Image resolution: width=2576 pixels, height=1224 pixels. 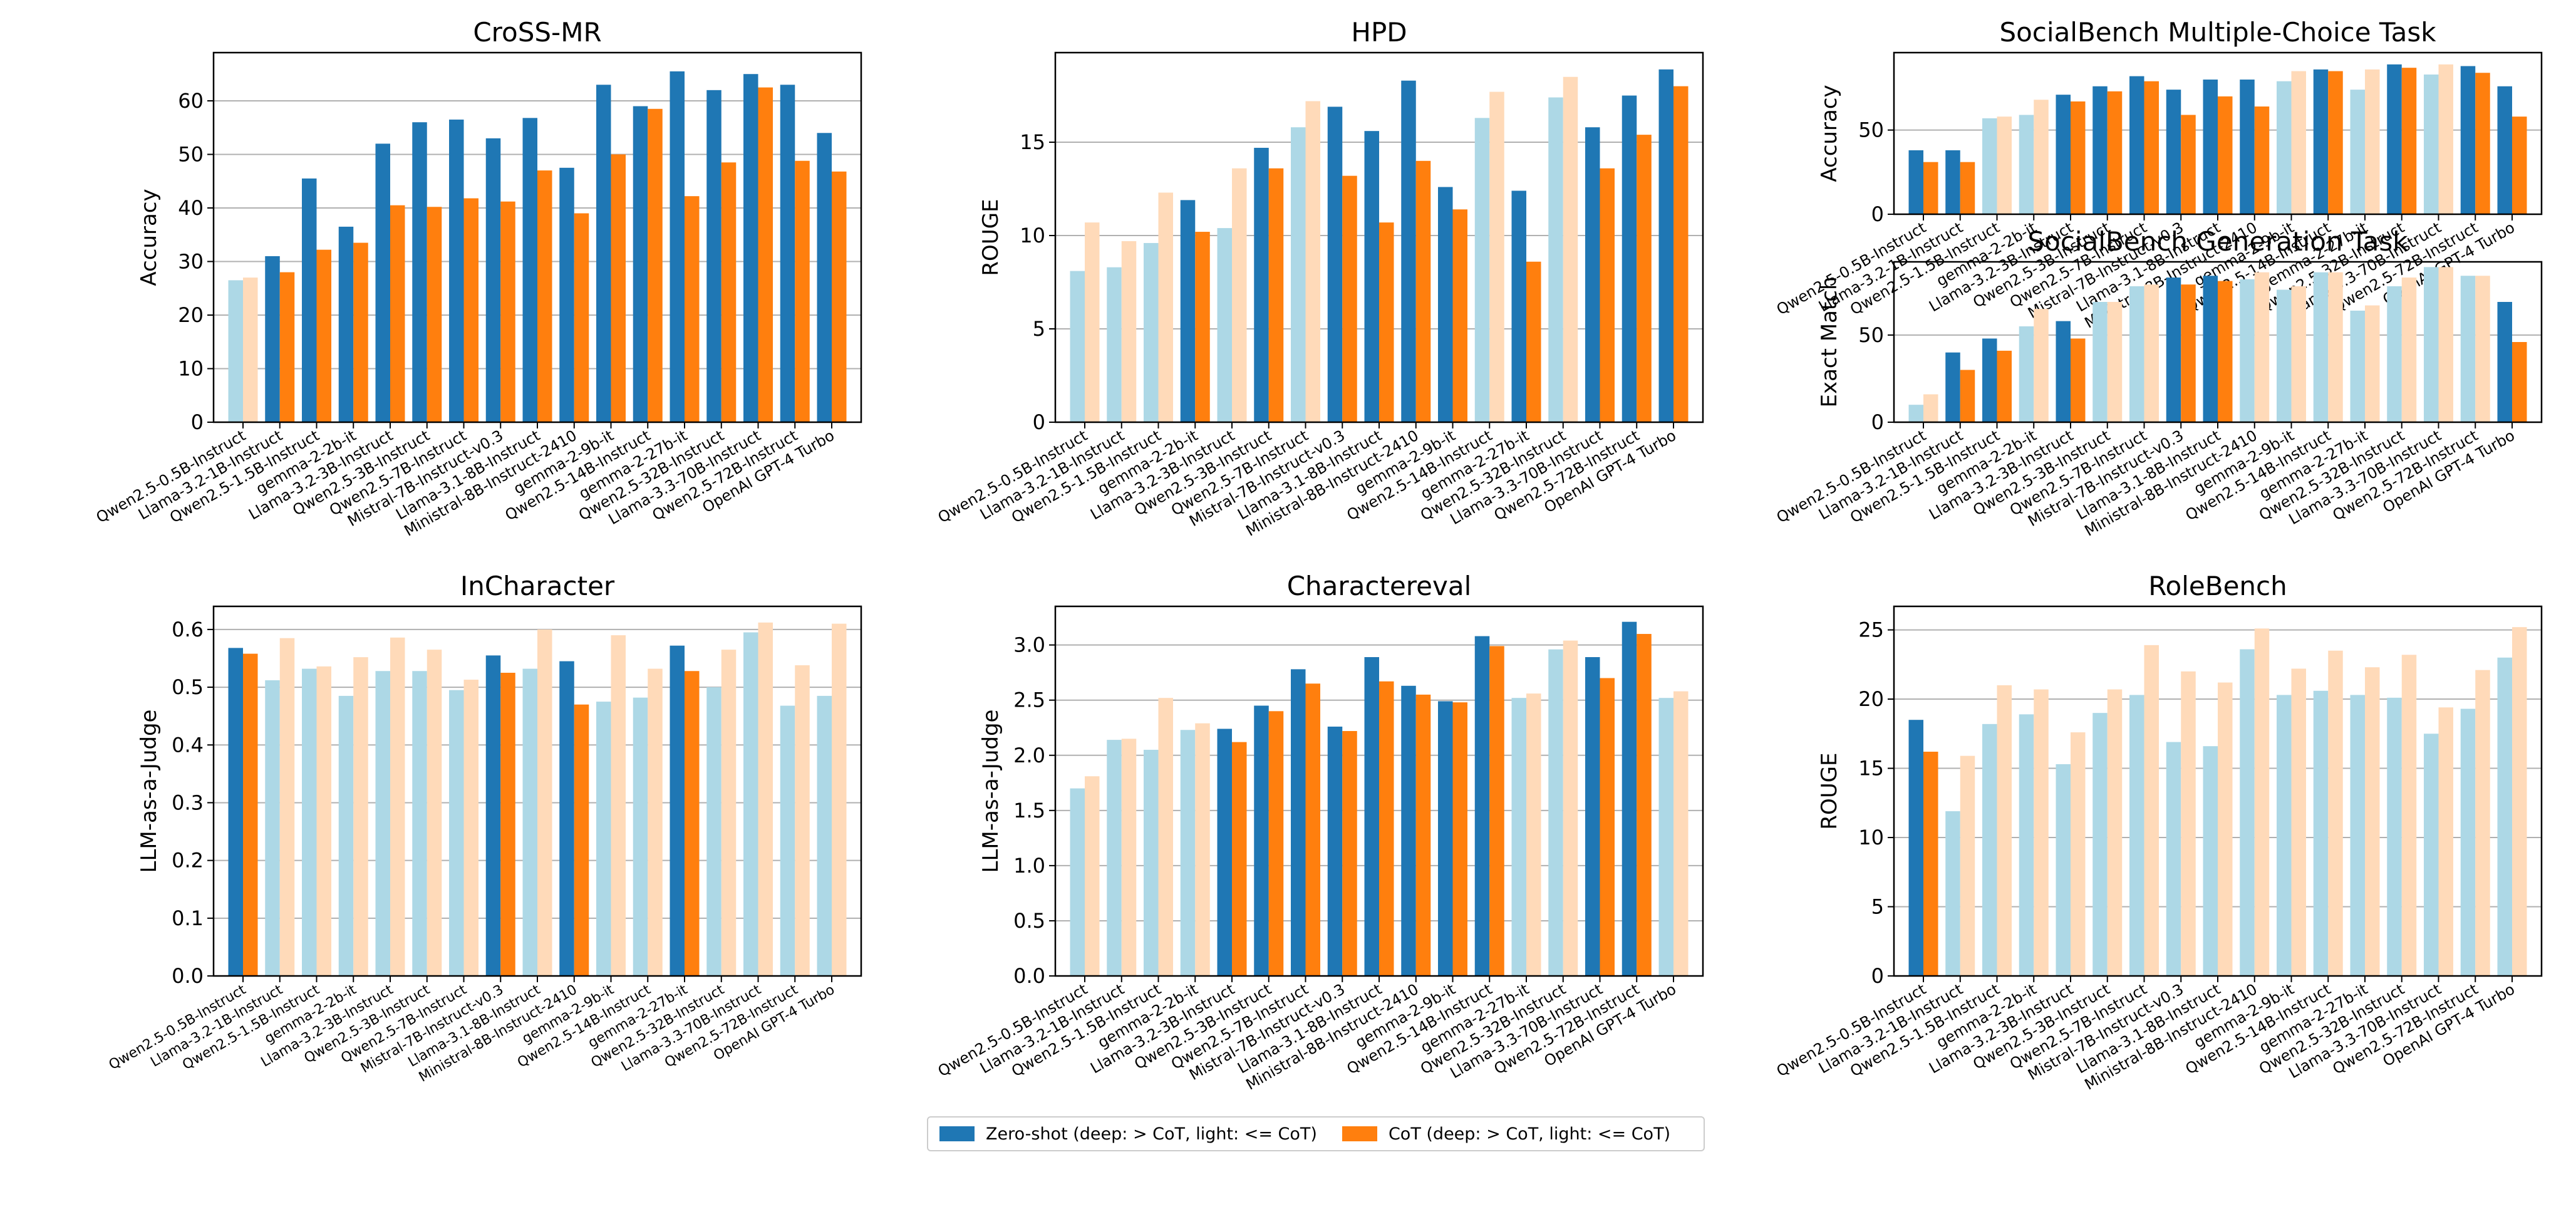 What do you see at coordinates (537, 32) in the screenshot?
I see `chart-title: CroSS-MR` at bounding box center [537, 32].